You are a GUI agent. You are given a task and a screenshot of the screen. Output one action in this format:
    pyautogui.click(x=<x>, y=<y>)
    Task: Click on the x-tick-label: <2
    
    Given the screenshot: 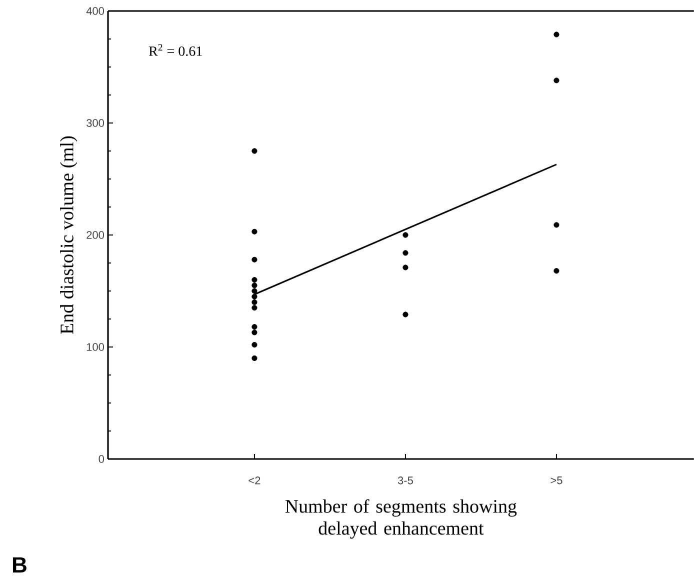 What is the action you would take?
    pyautogui.click(x=254, y=480)
    